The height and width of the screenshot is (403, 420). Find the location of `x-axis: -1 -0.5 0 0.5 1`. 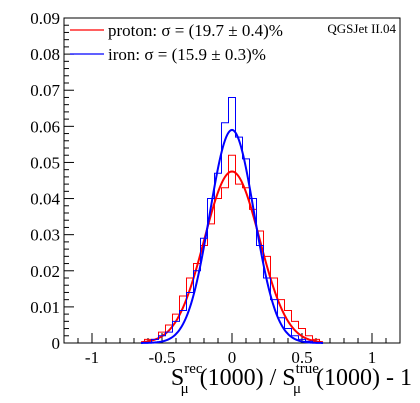

x-axis: -1 -0.5 0 0.5 1 is located at coordinates (232, 350).